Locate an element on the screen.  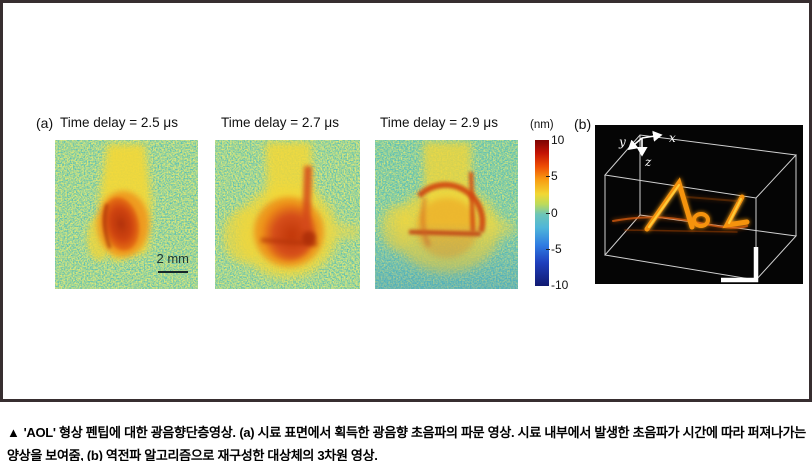
axes-triad is located at coordinates (645, 143).